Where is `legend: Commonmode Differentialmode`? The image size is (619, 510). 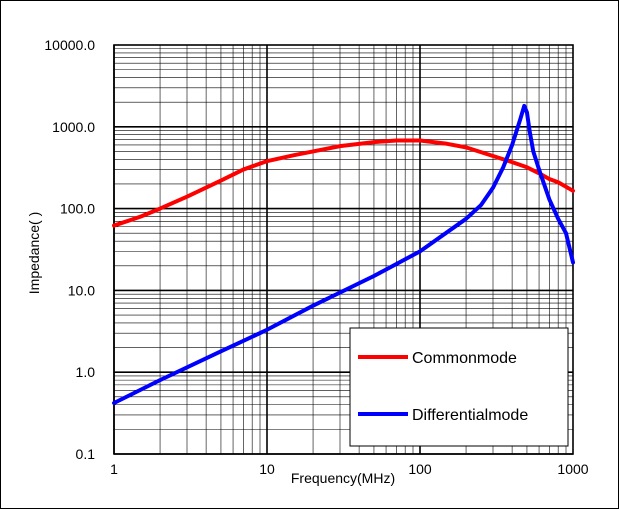
legend: Commonmode Differentialmode is located at coordinates (459, 387).